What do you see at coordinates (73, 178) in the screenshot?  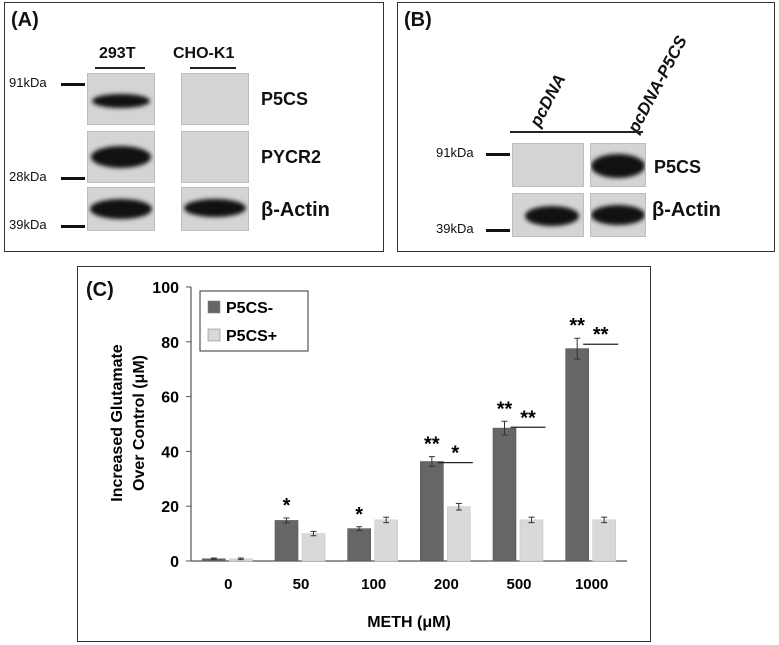 I see `marker-tick-28kda` at bounding box center [73, 178].